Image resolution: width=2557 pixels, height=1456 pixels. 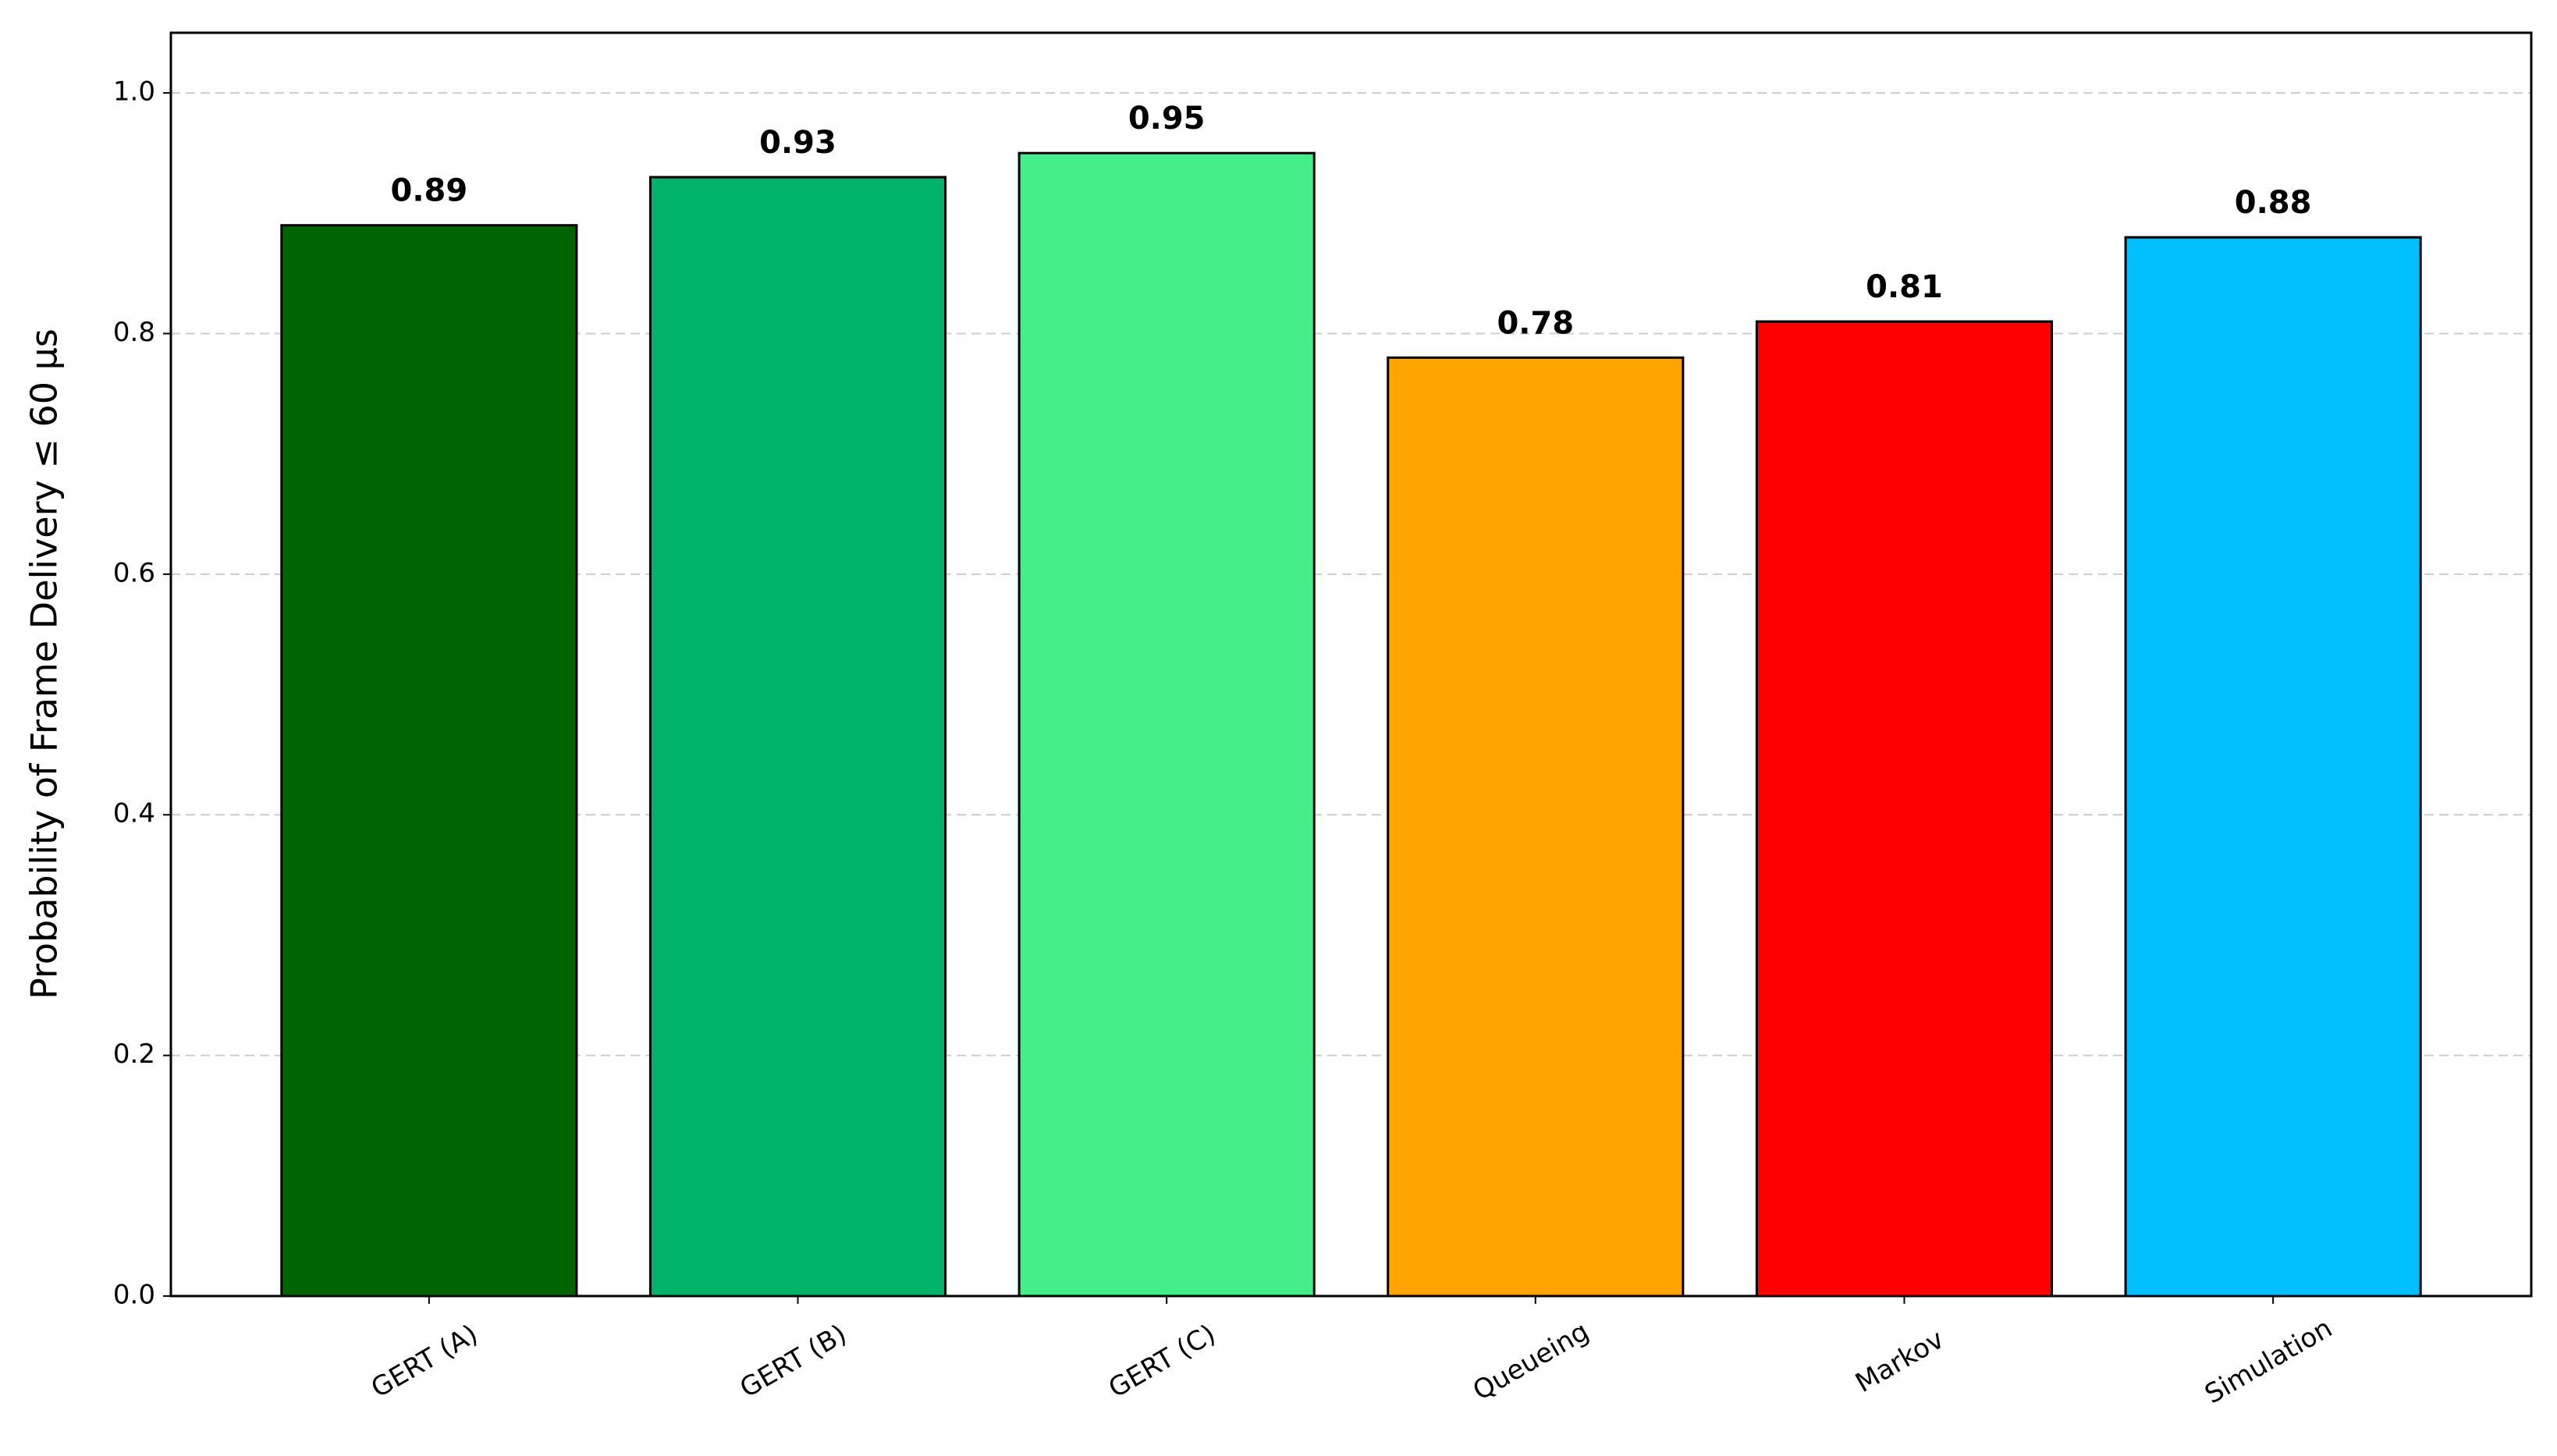 I want to click on y-tick-label: 0.6, so click(x=134, y=573).